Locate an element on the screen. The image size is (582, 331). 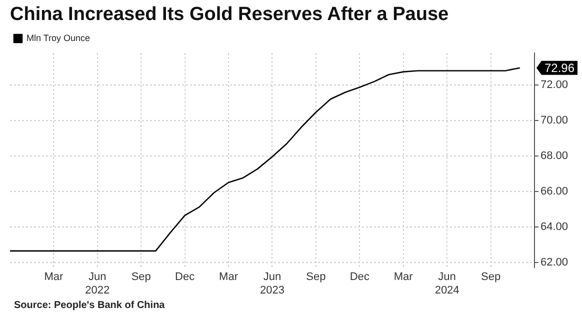
annotation: 72.96 is located at coordinates (559, 68).